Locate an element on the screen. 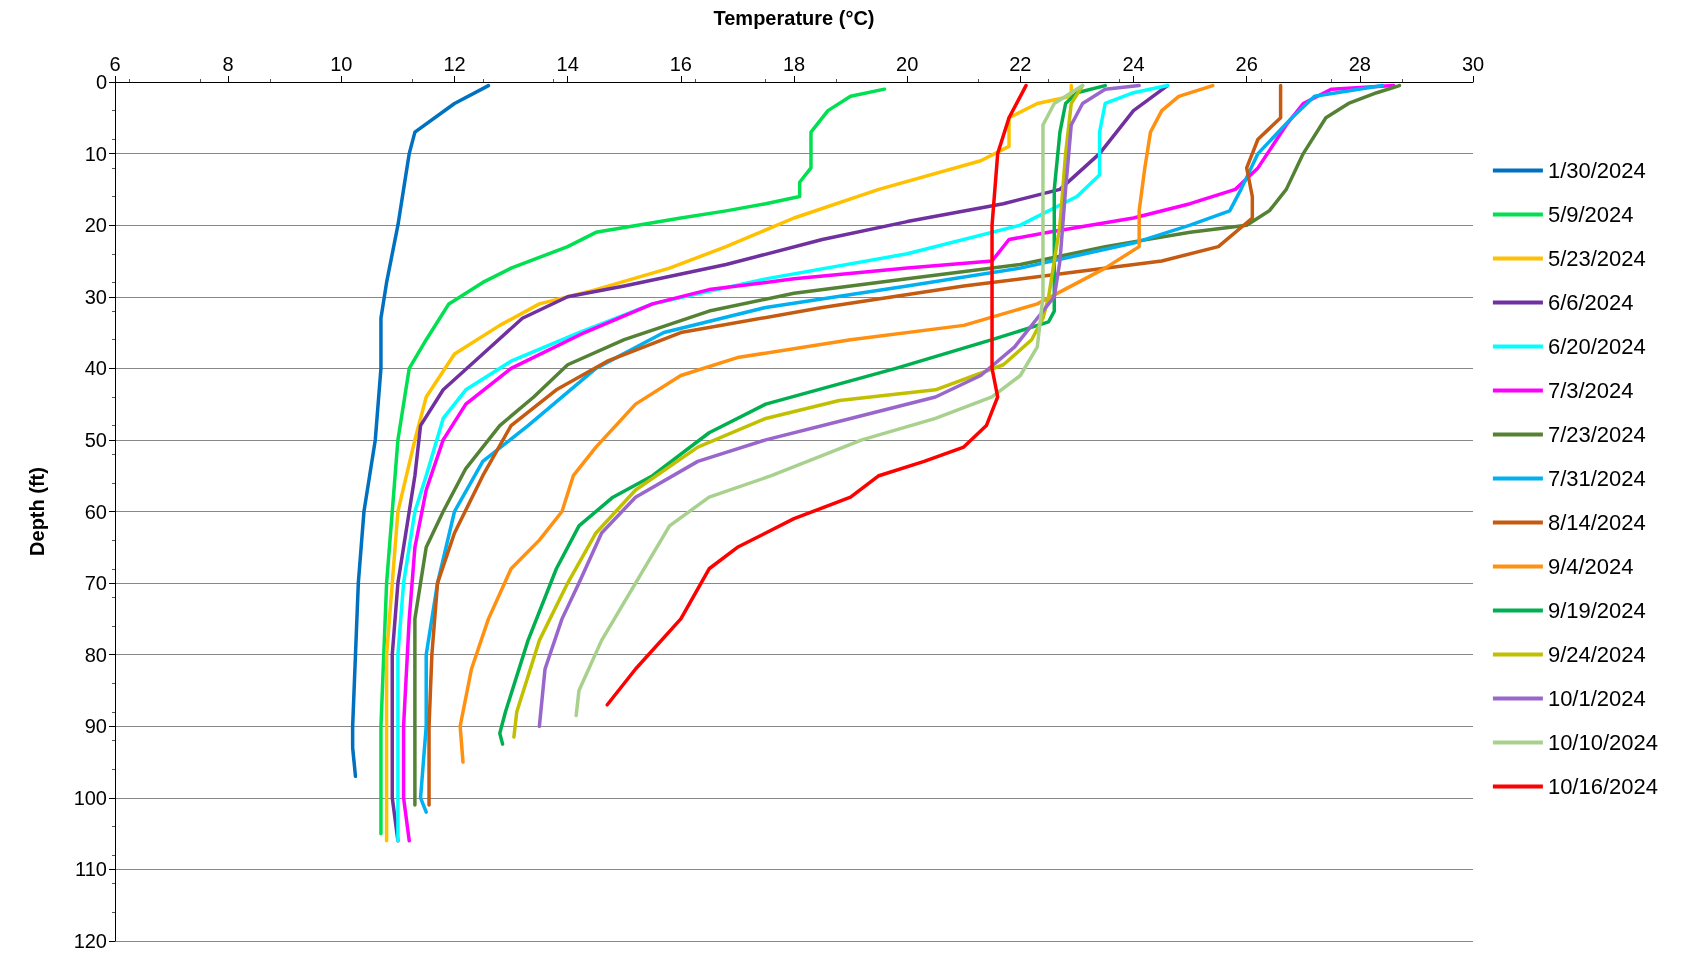 This screenshot has width=1683, height=957. x-tick-label: 10 is located at coordinates (341, 64).